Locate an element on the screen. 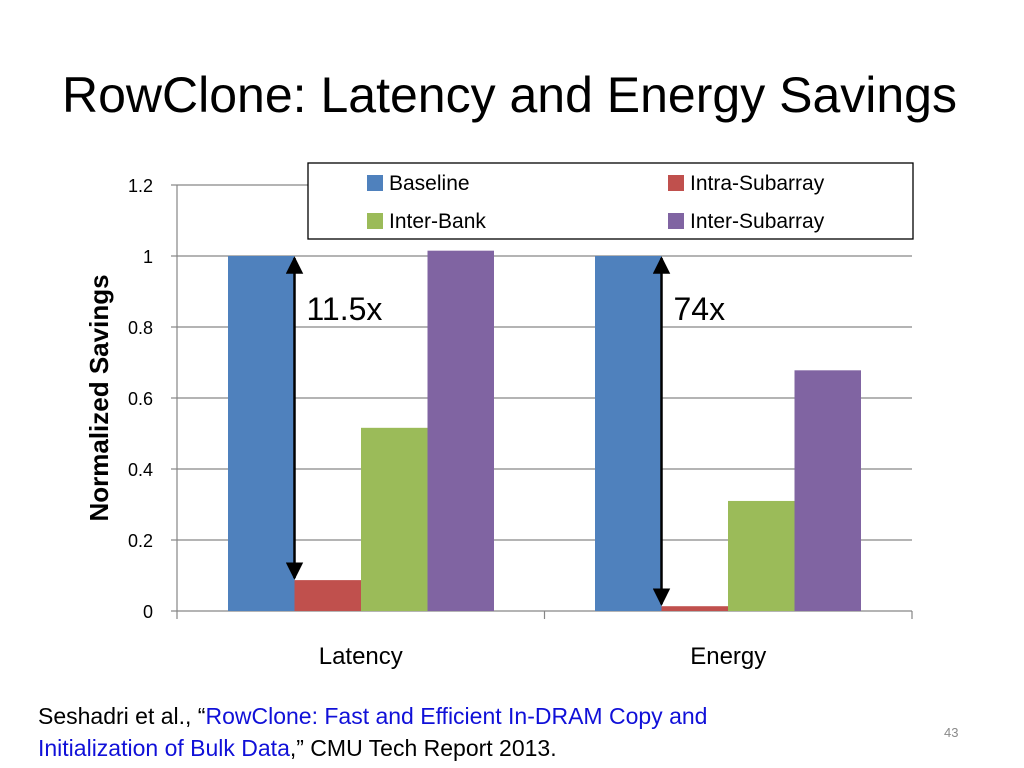 Image resolution: width=1024 pixels, height=768 pixels. bar-inter-subarray-latency is located at coordinates (460, 431).